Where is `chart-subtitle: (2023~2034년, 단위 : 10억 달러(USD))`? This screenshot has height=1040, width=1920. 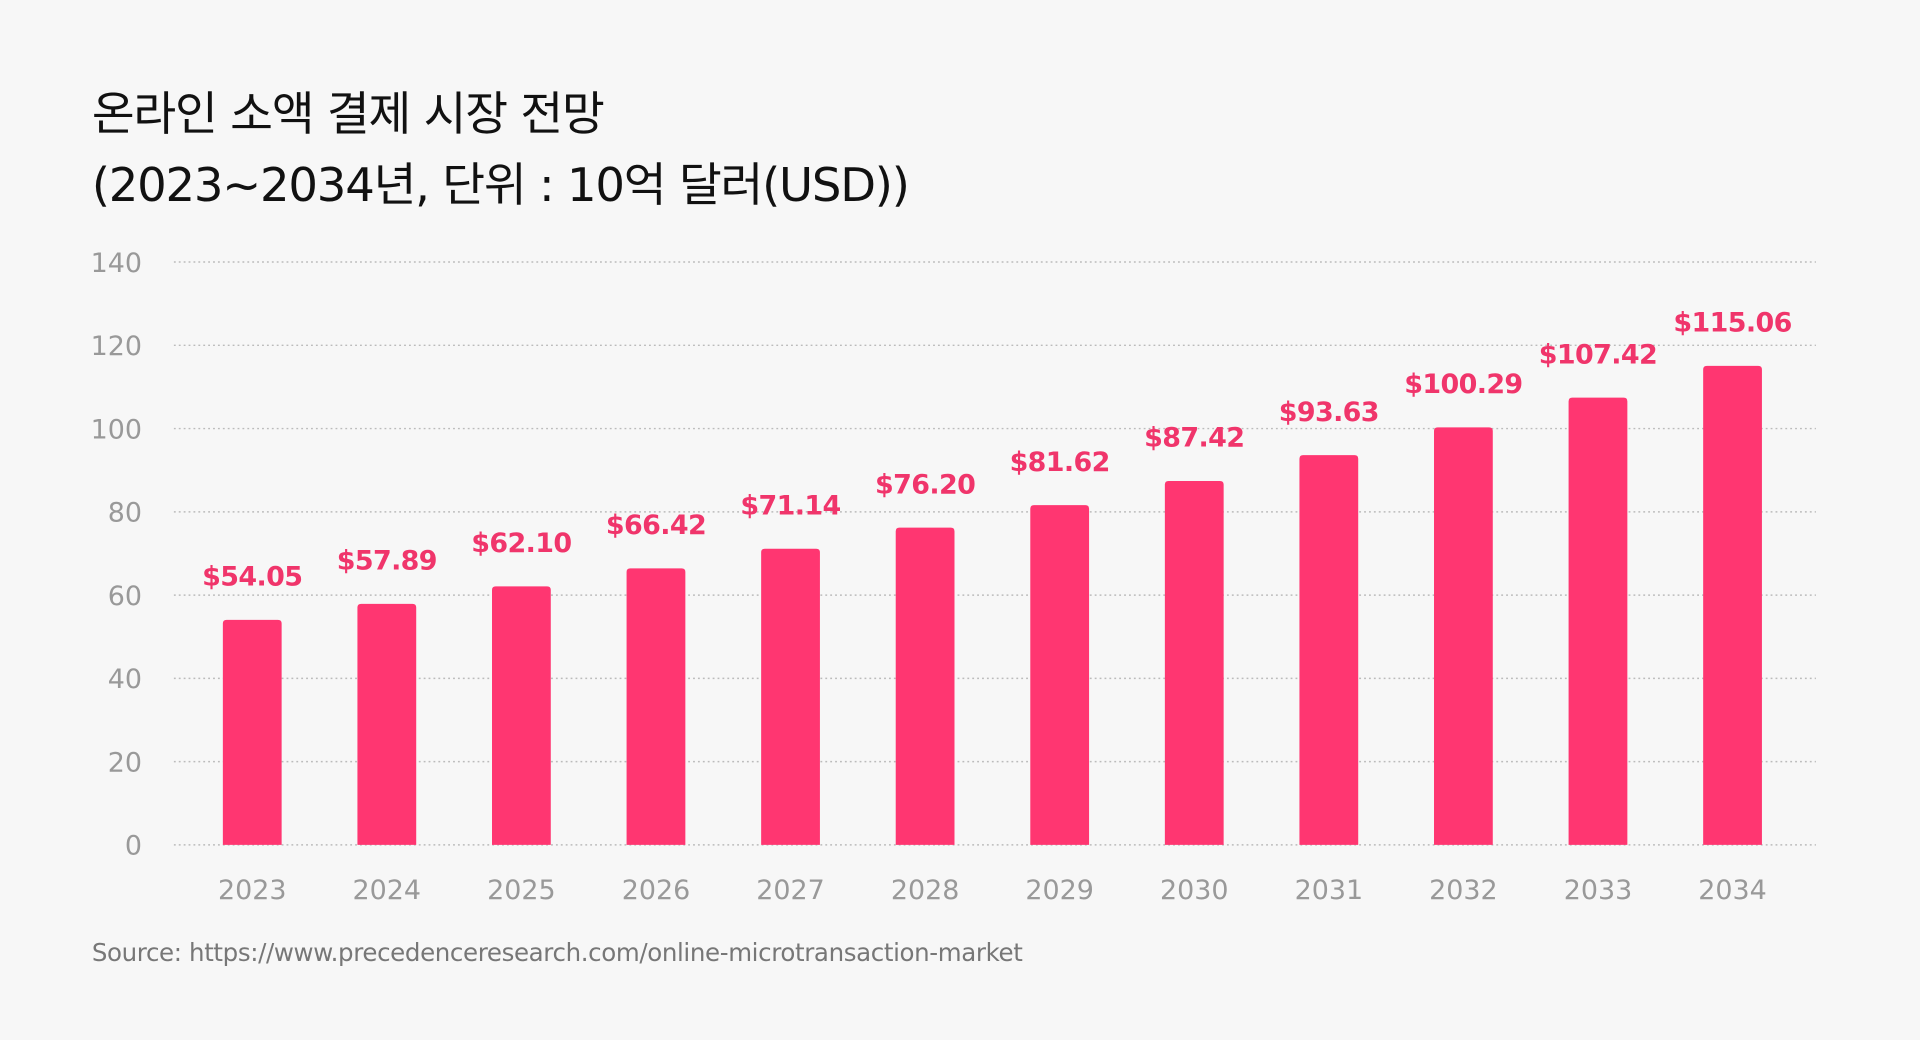 chart-subtitle: (2023~2034년, 단위 : 10억 달러(USD)) is located at coordinates (500, 184).